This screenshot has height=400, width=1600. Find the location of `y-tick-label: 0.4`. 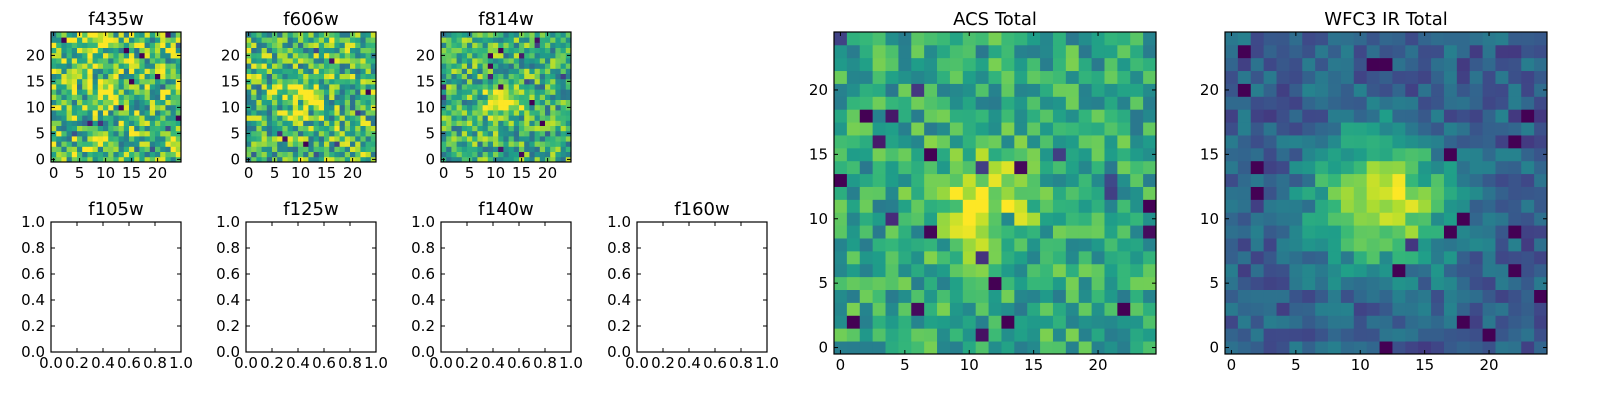

y-tick-label: 0.4 is located at coordinates (33, 300).